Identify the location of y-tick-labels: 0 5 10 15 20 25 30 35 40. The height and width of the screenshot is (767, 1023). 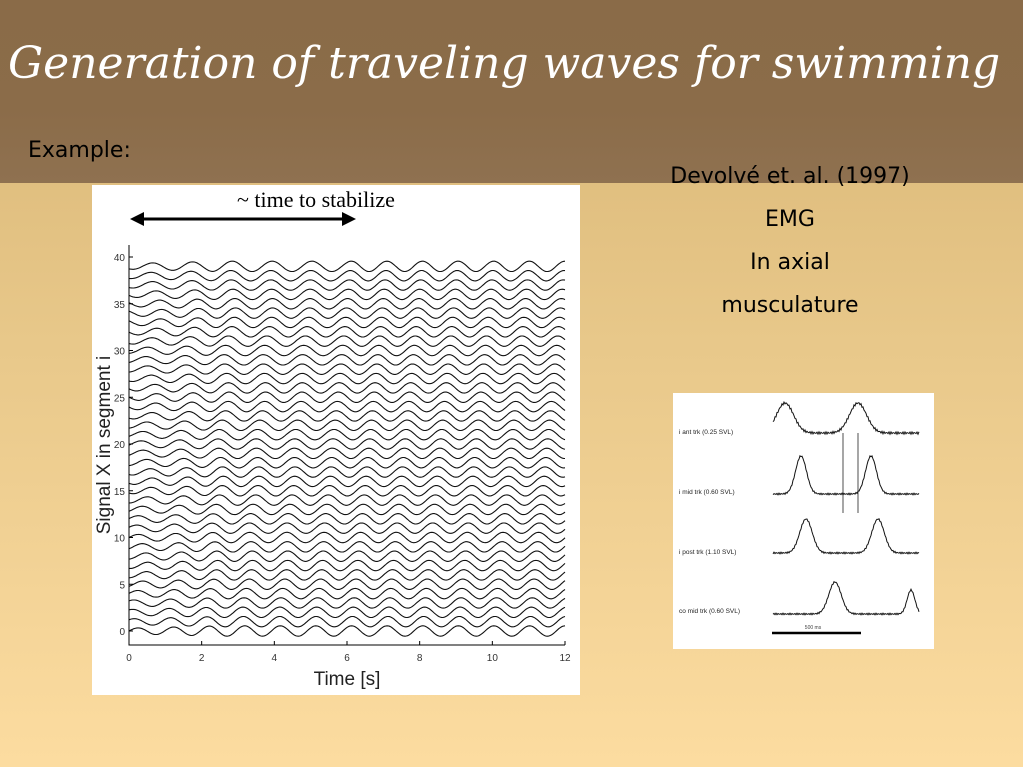
(123, 445).